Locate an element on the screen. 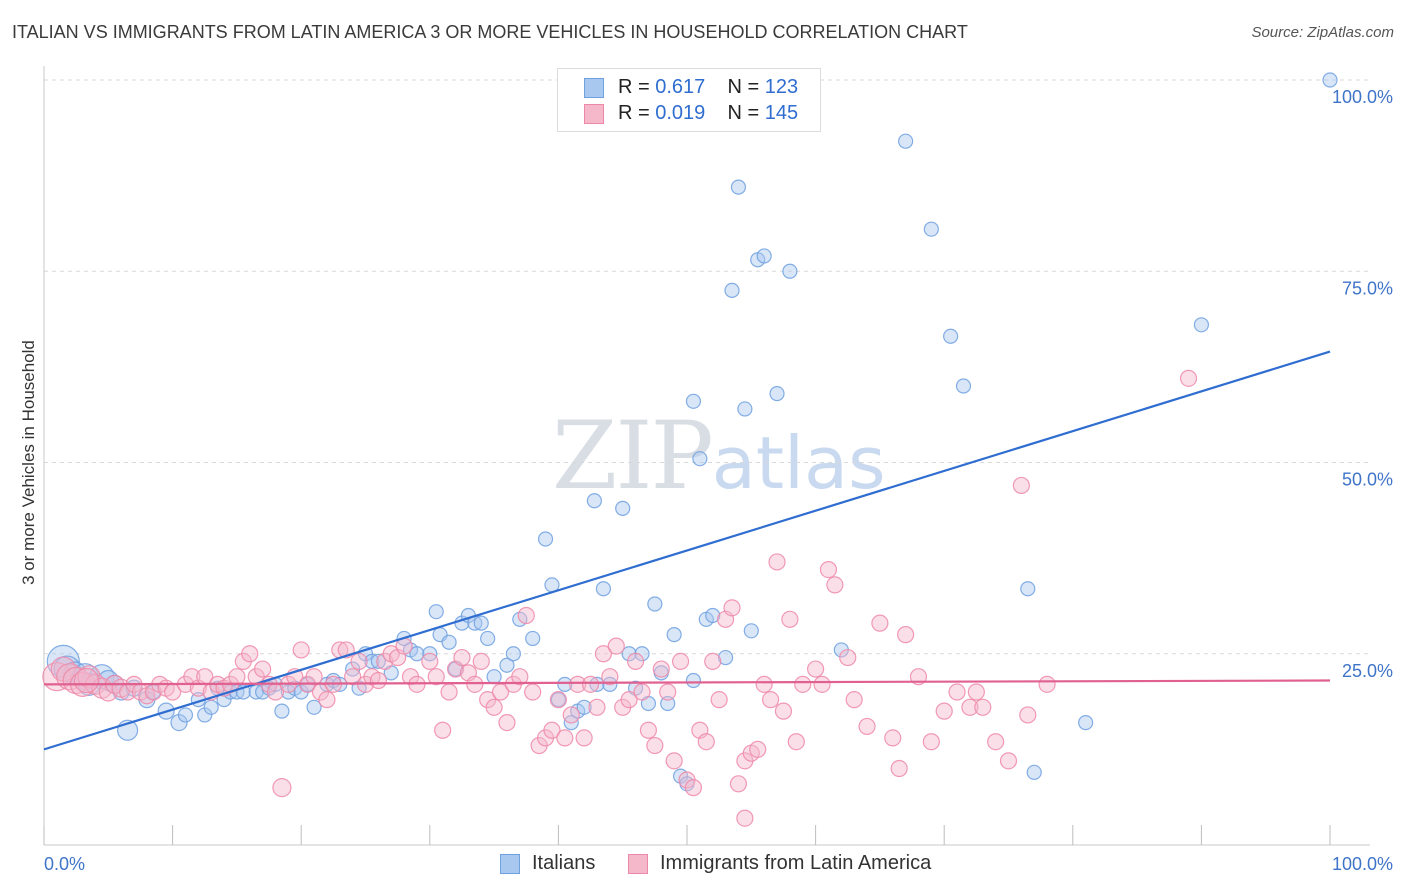  legend-r-value: 0.019 is located at coordinates (680, 113).